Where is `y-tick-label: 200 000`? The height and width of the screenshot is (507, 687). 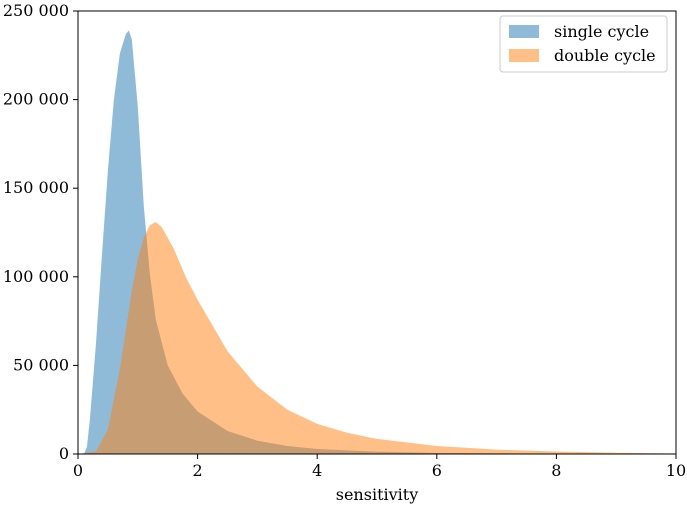 y-tick-label: 200 000 is located at coordinates (36, 99).